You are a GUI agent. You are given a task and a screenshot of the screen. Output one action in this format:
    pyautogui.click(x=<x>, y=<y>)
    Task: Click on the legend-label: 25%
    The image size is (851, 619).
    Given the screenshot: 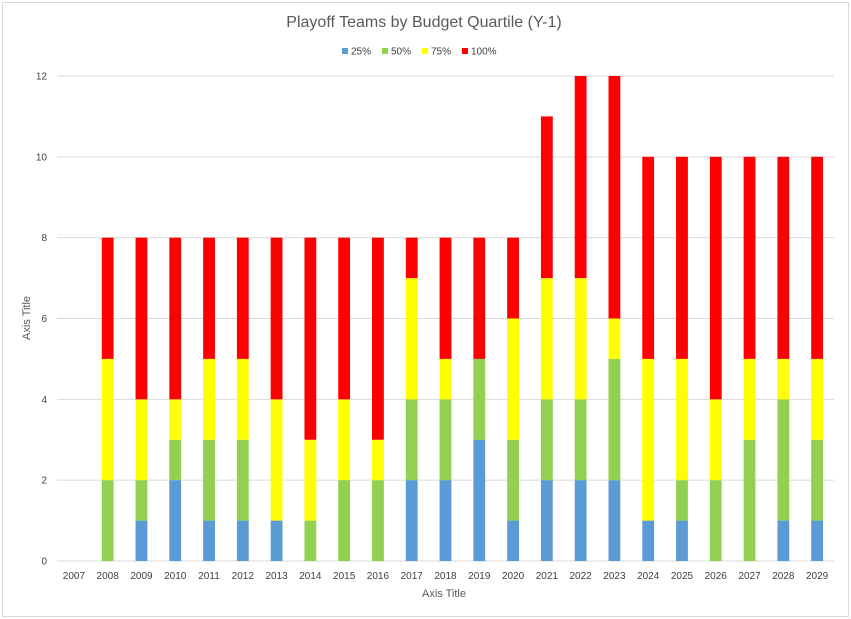 What is the action you would take?
    pyautogui.click(x=361, y=52)
    